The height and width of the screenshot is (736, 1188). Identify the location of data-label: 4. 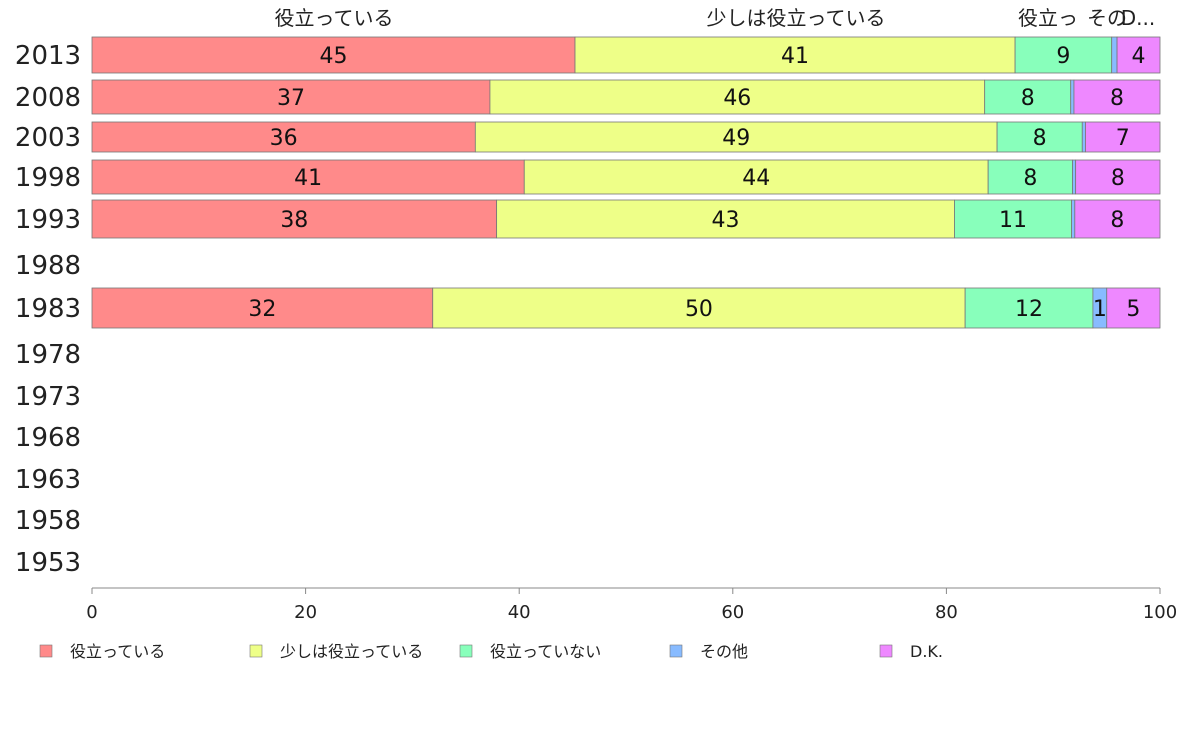
(1139, 56).